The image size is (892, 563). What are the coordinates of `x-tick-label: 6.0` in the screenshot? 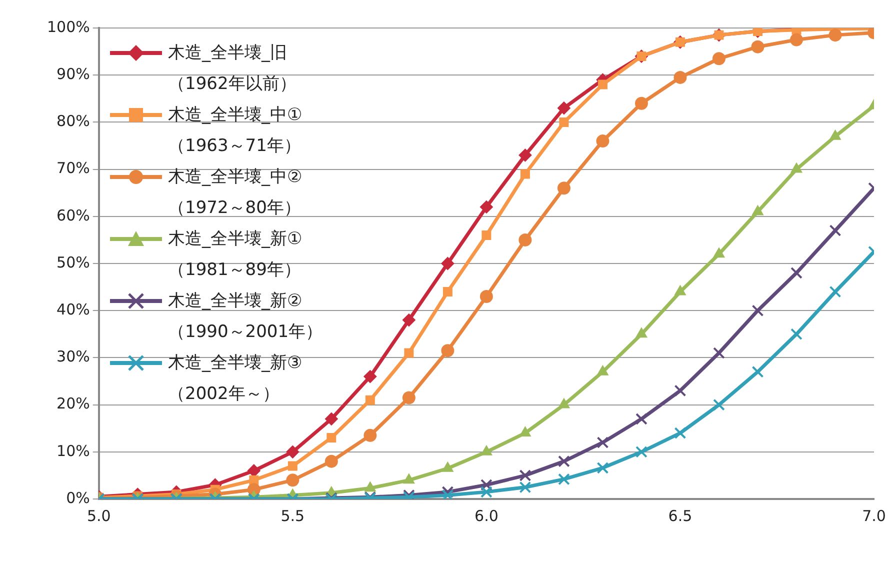 It's located at (486, 515).